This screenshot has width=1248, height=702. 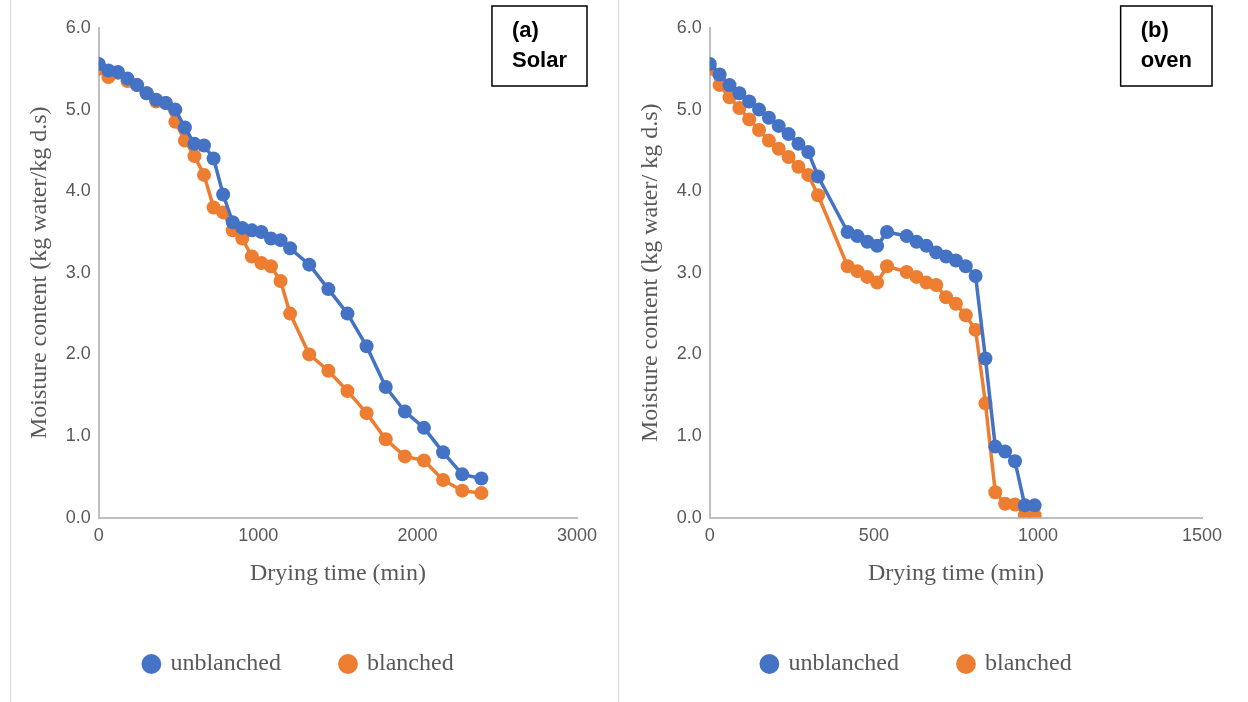 What do you see at coordinates (1166, 45) in the screenshot?
I see `annotation: (b) oven` at bounding box center [1166, 45].